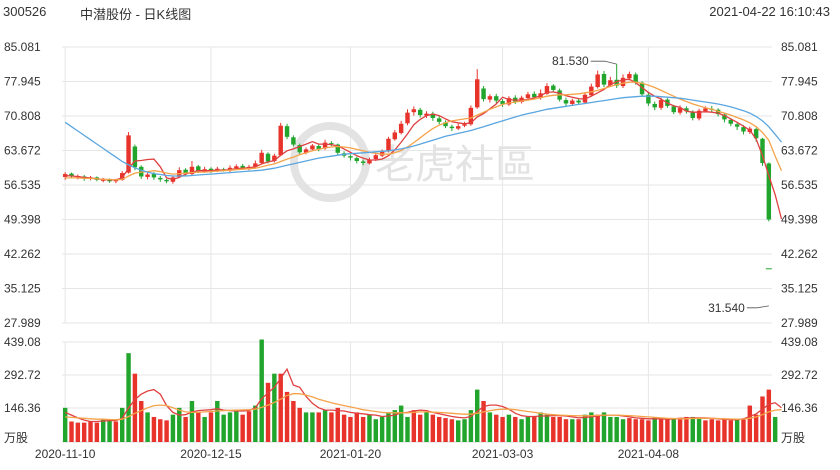  What do you see at coordinates (503, 454) in the screenshot?
I see `date-tick-label: 2021-03-03` at bounding box center [503, 454].